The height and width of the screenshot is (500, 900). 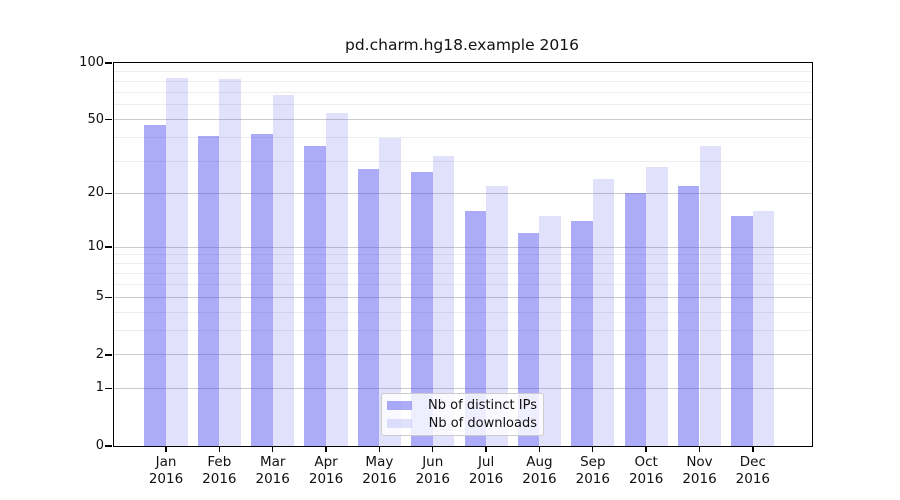 What do you see at coordinates (99, 297) in the screenshot?
I see `y-tick-label-5: 5` at bounding box center [99, 297].